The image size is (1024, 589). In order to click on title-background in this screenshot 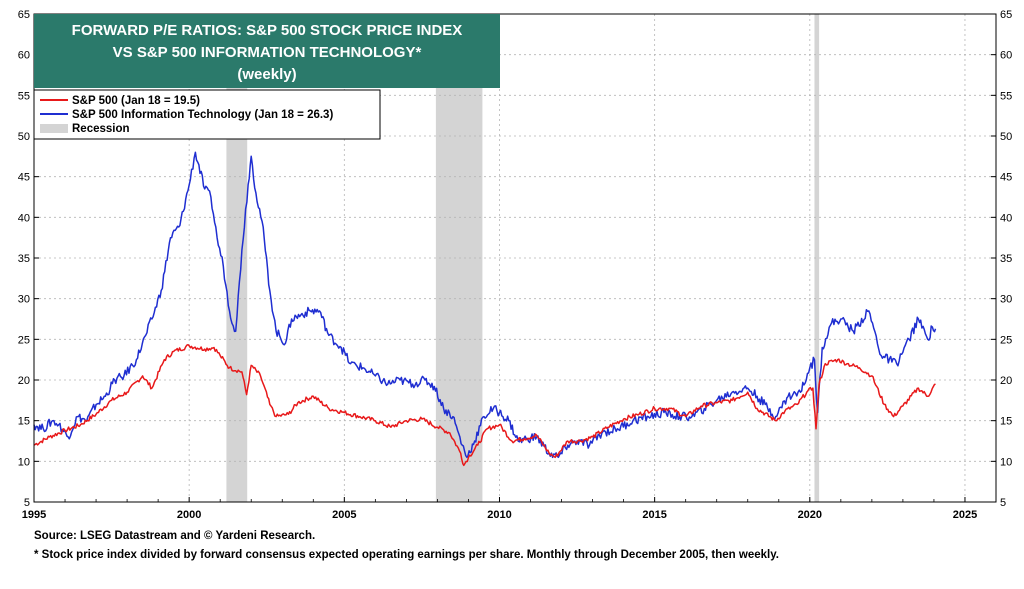, I will do `click(267, 51)`.